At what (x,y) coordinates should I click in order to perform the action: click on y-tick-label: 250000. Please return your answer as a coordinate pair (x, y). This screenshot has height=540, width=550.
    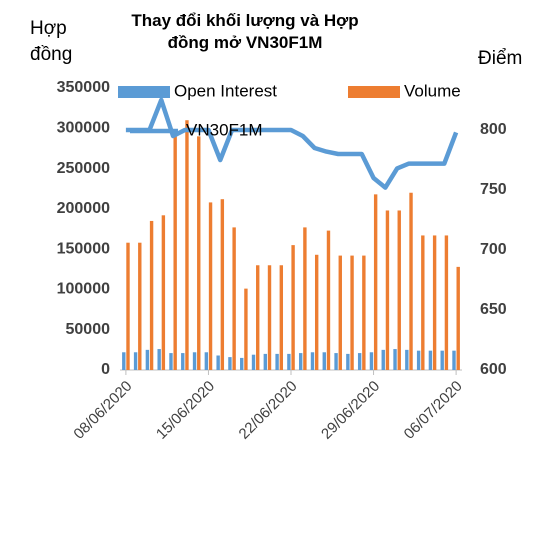
    Looking at the image, I should click on (83, 168).